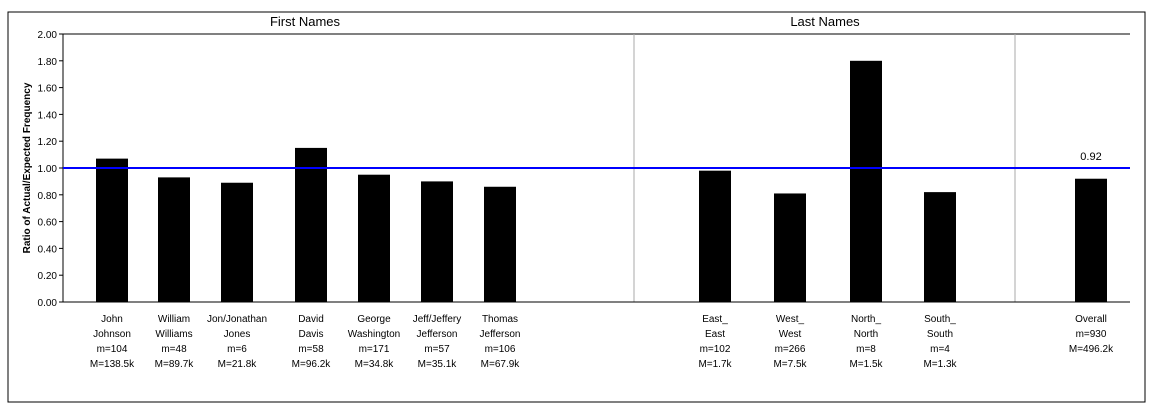 The image size is (1151, 404). What do you see at coordinates (312, 342) in the screenshot?
I see `x-tick-label: David Davis m=58 M=96.2k` at bounding box center [312, 342].